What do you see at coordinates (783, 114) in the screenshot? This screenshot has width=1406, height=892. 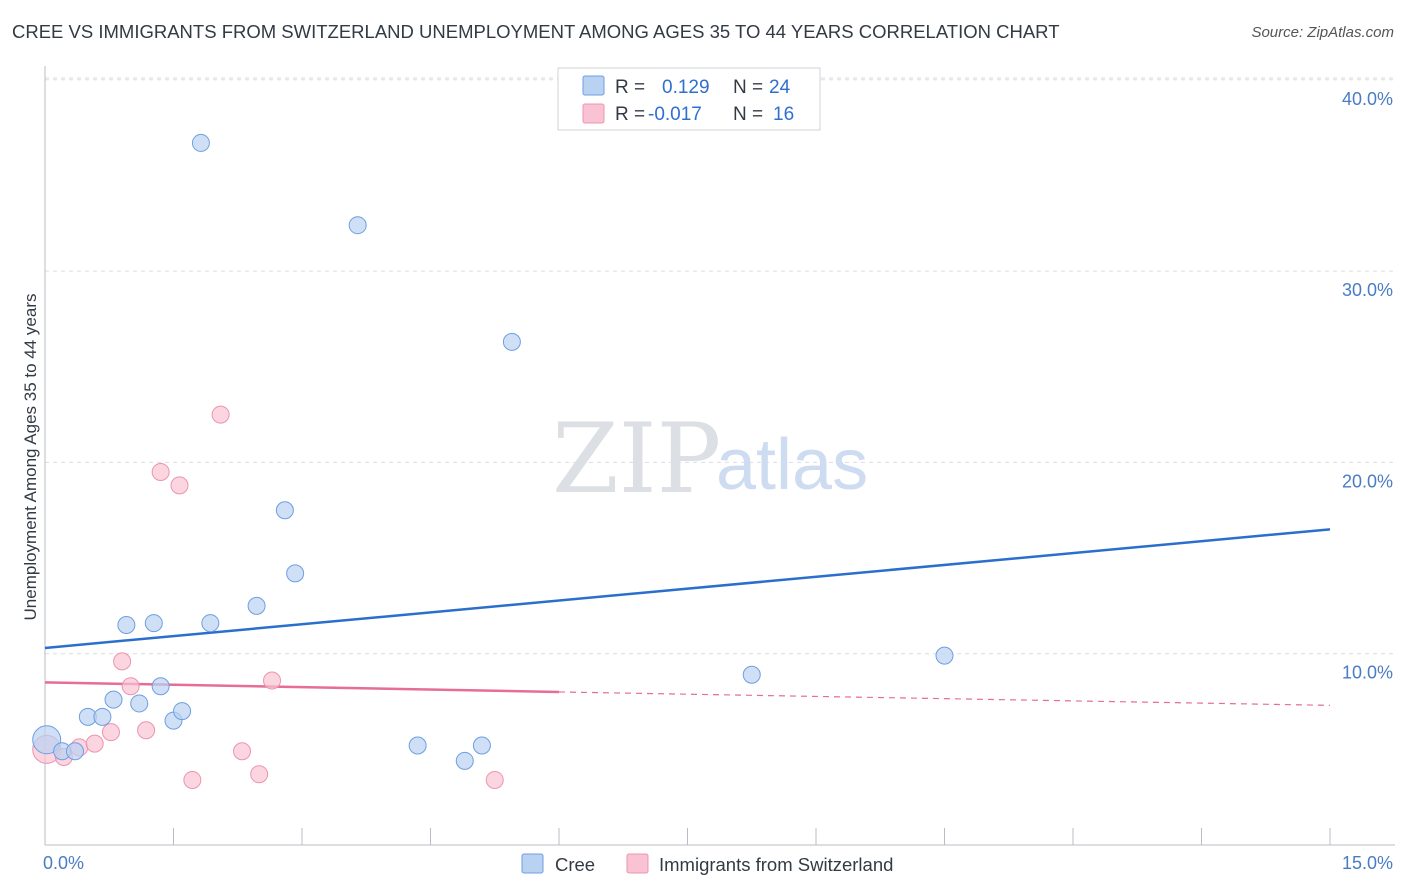 I see `legend-n-value-swiss: 16` at bounding box center [783, 114].